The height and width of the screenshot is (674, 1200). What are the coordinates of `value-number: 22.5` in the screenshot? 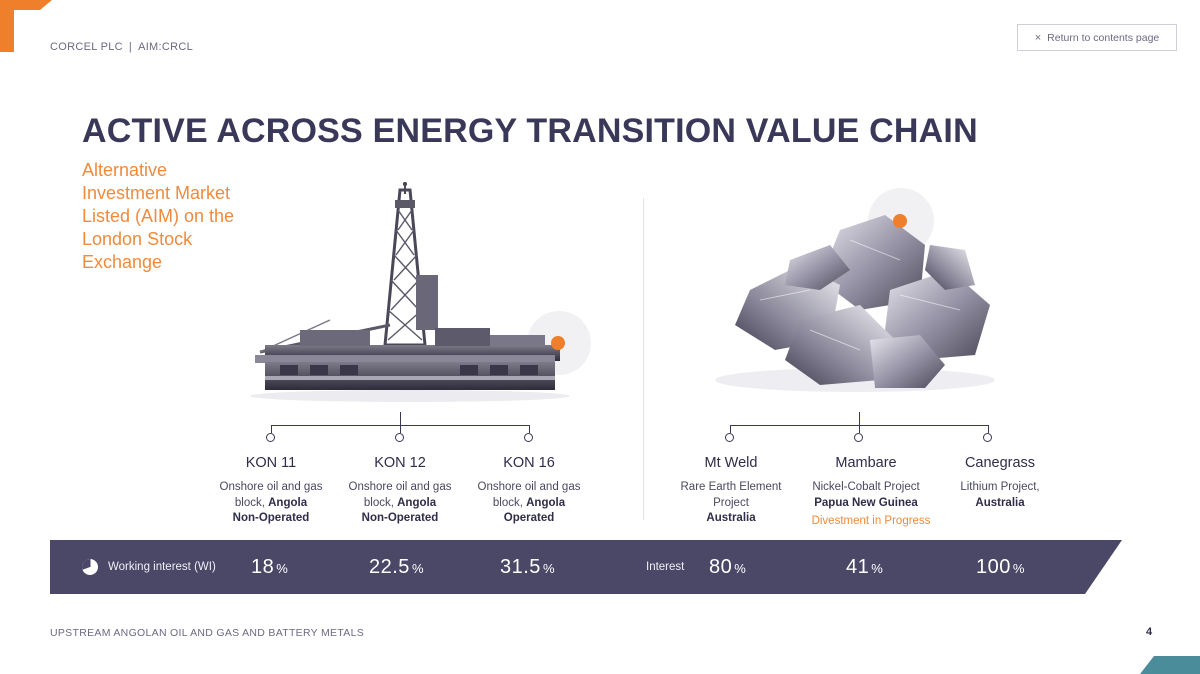 It's located at (389, 566).